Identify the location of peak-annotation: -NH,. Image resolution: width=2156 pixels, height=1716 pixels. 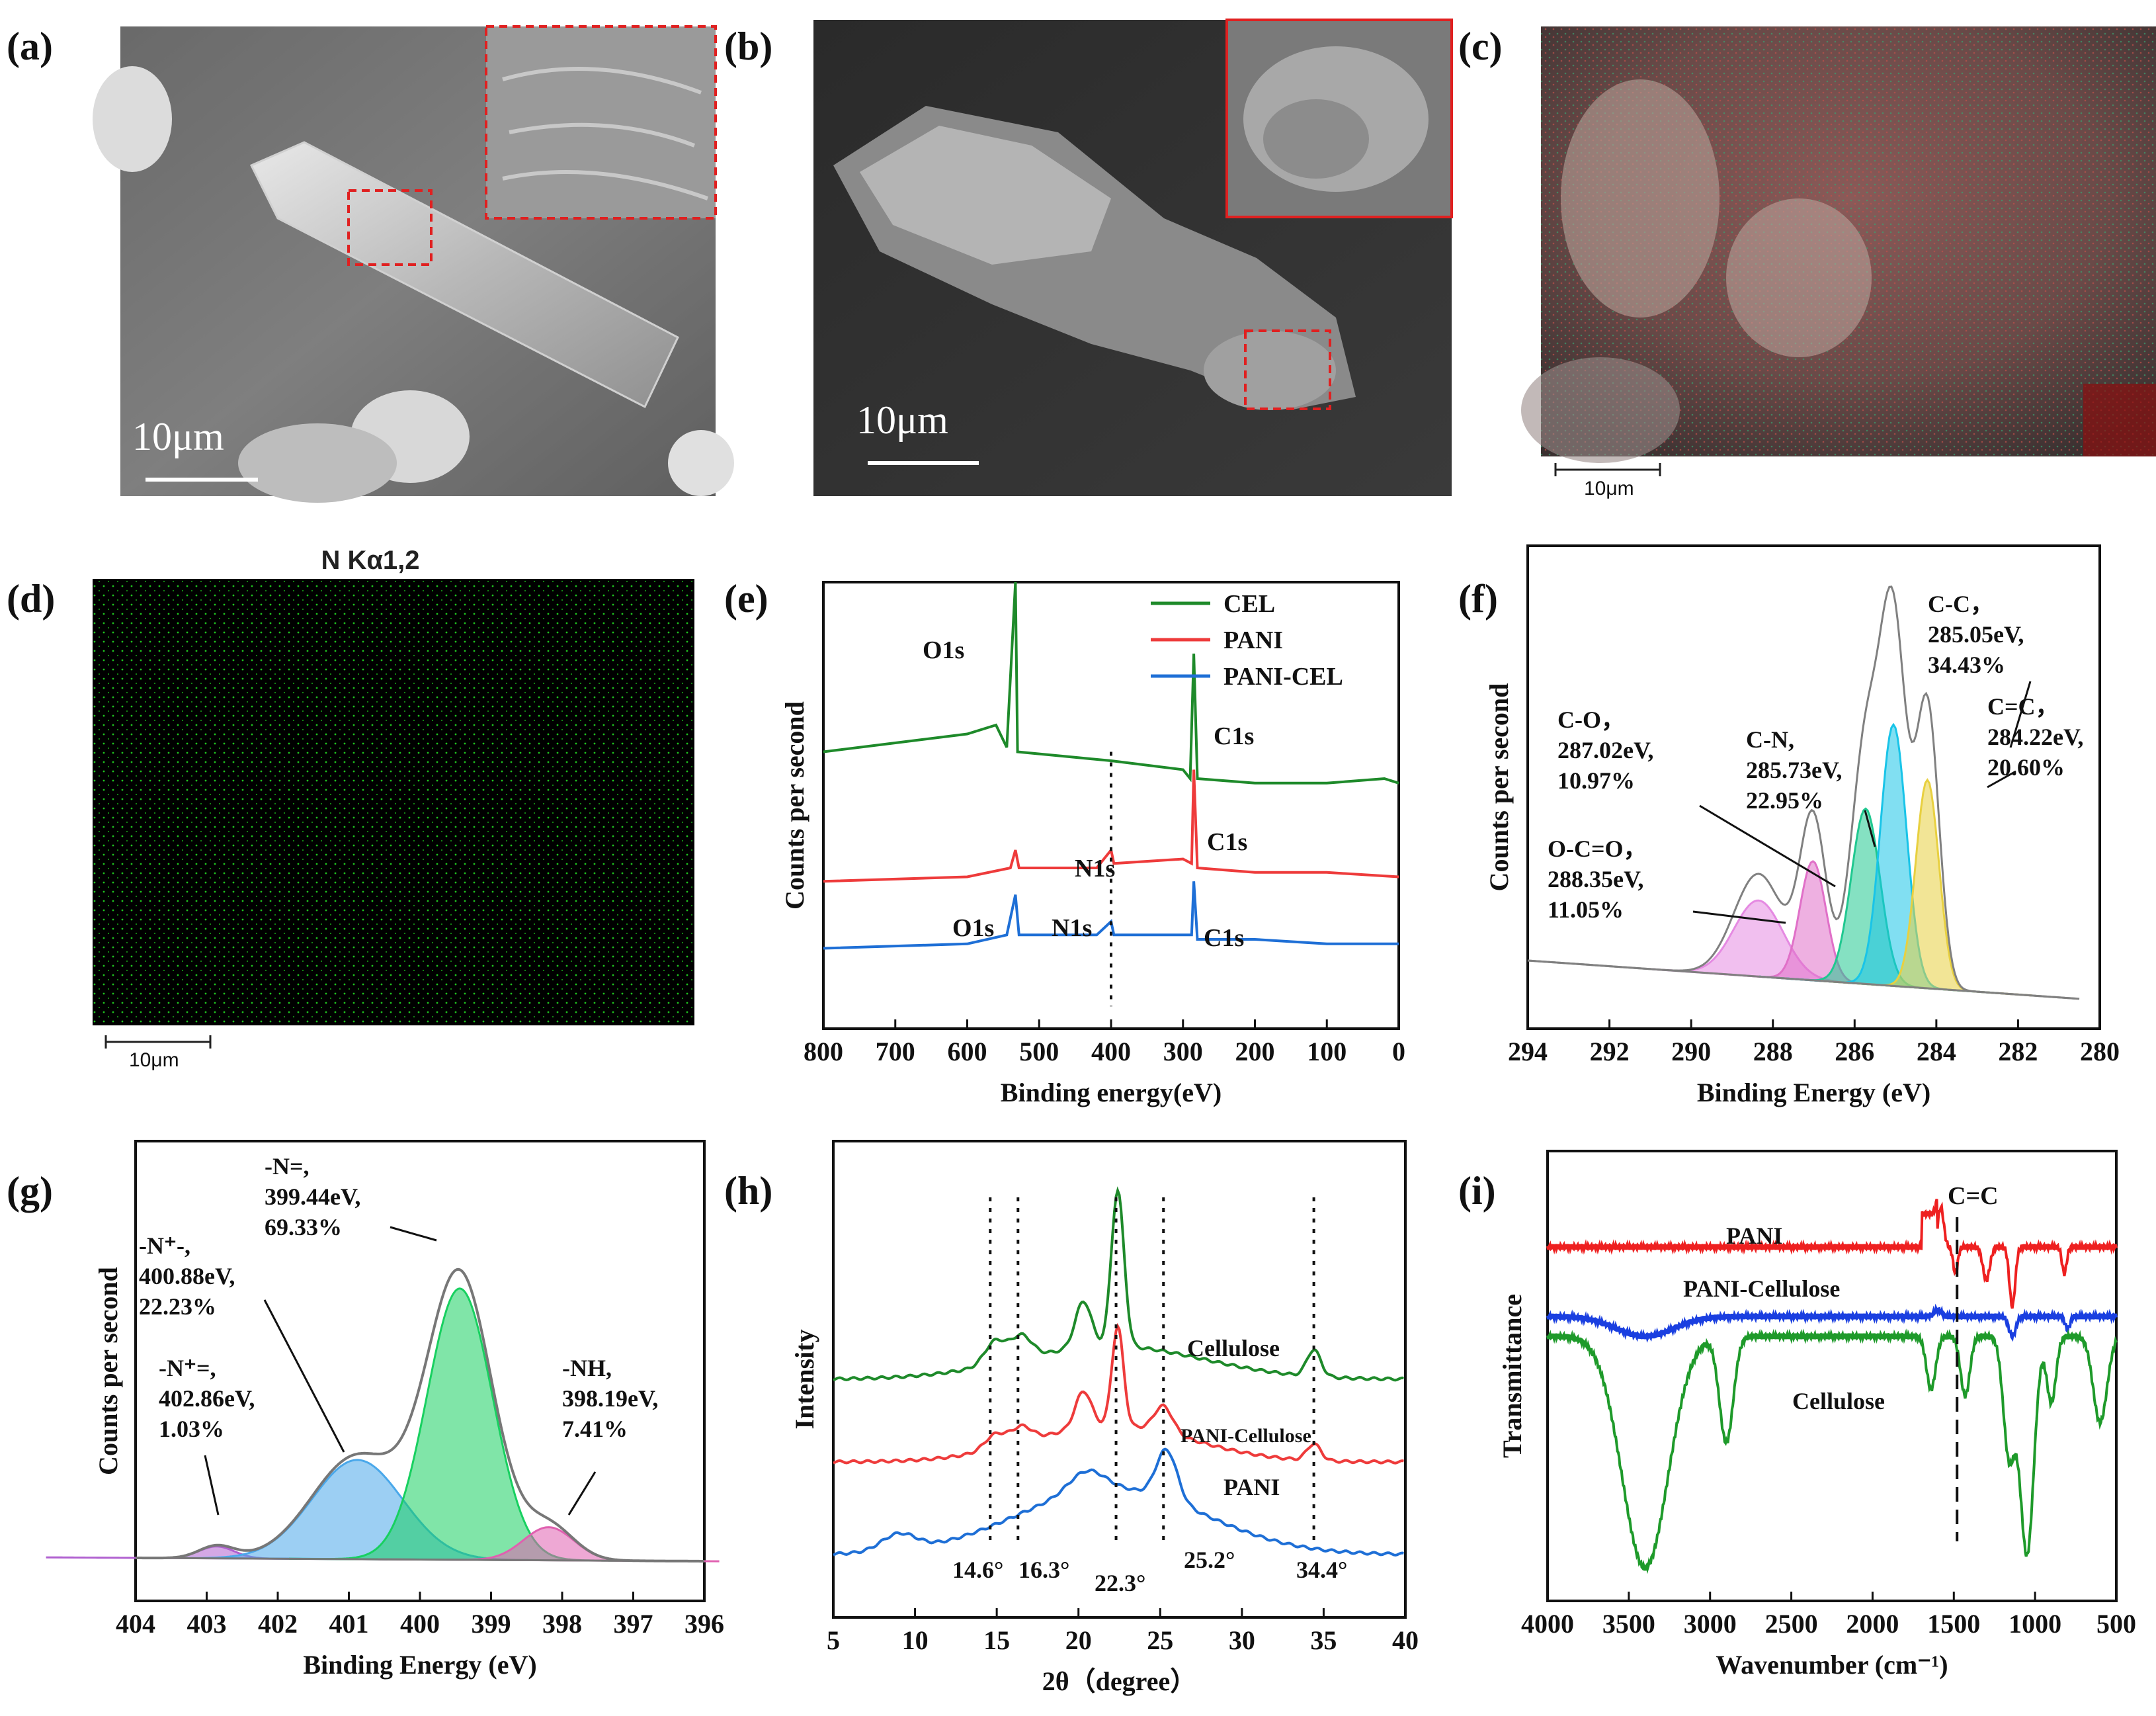
(587, 1368).